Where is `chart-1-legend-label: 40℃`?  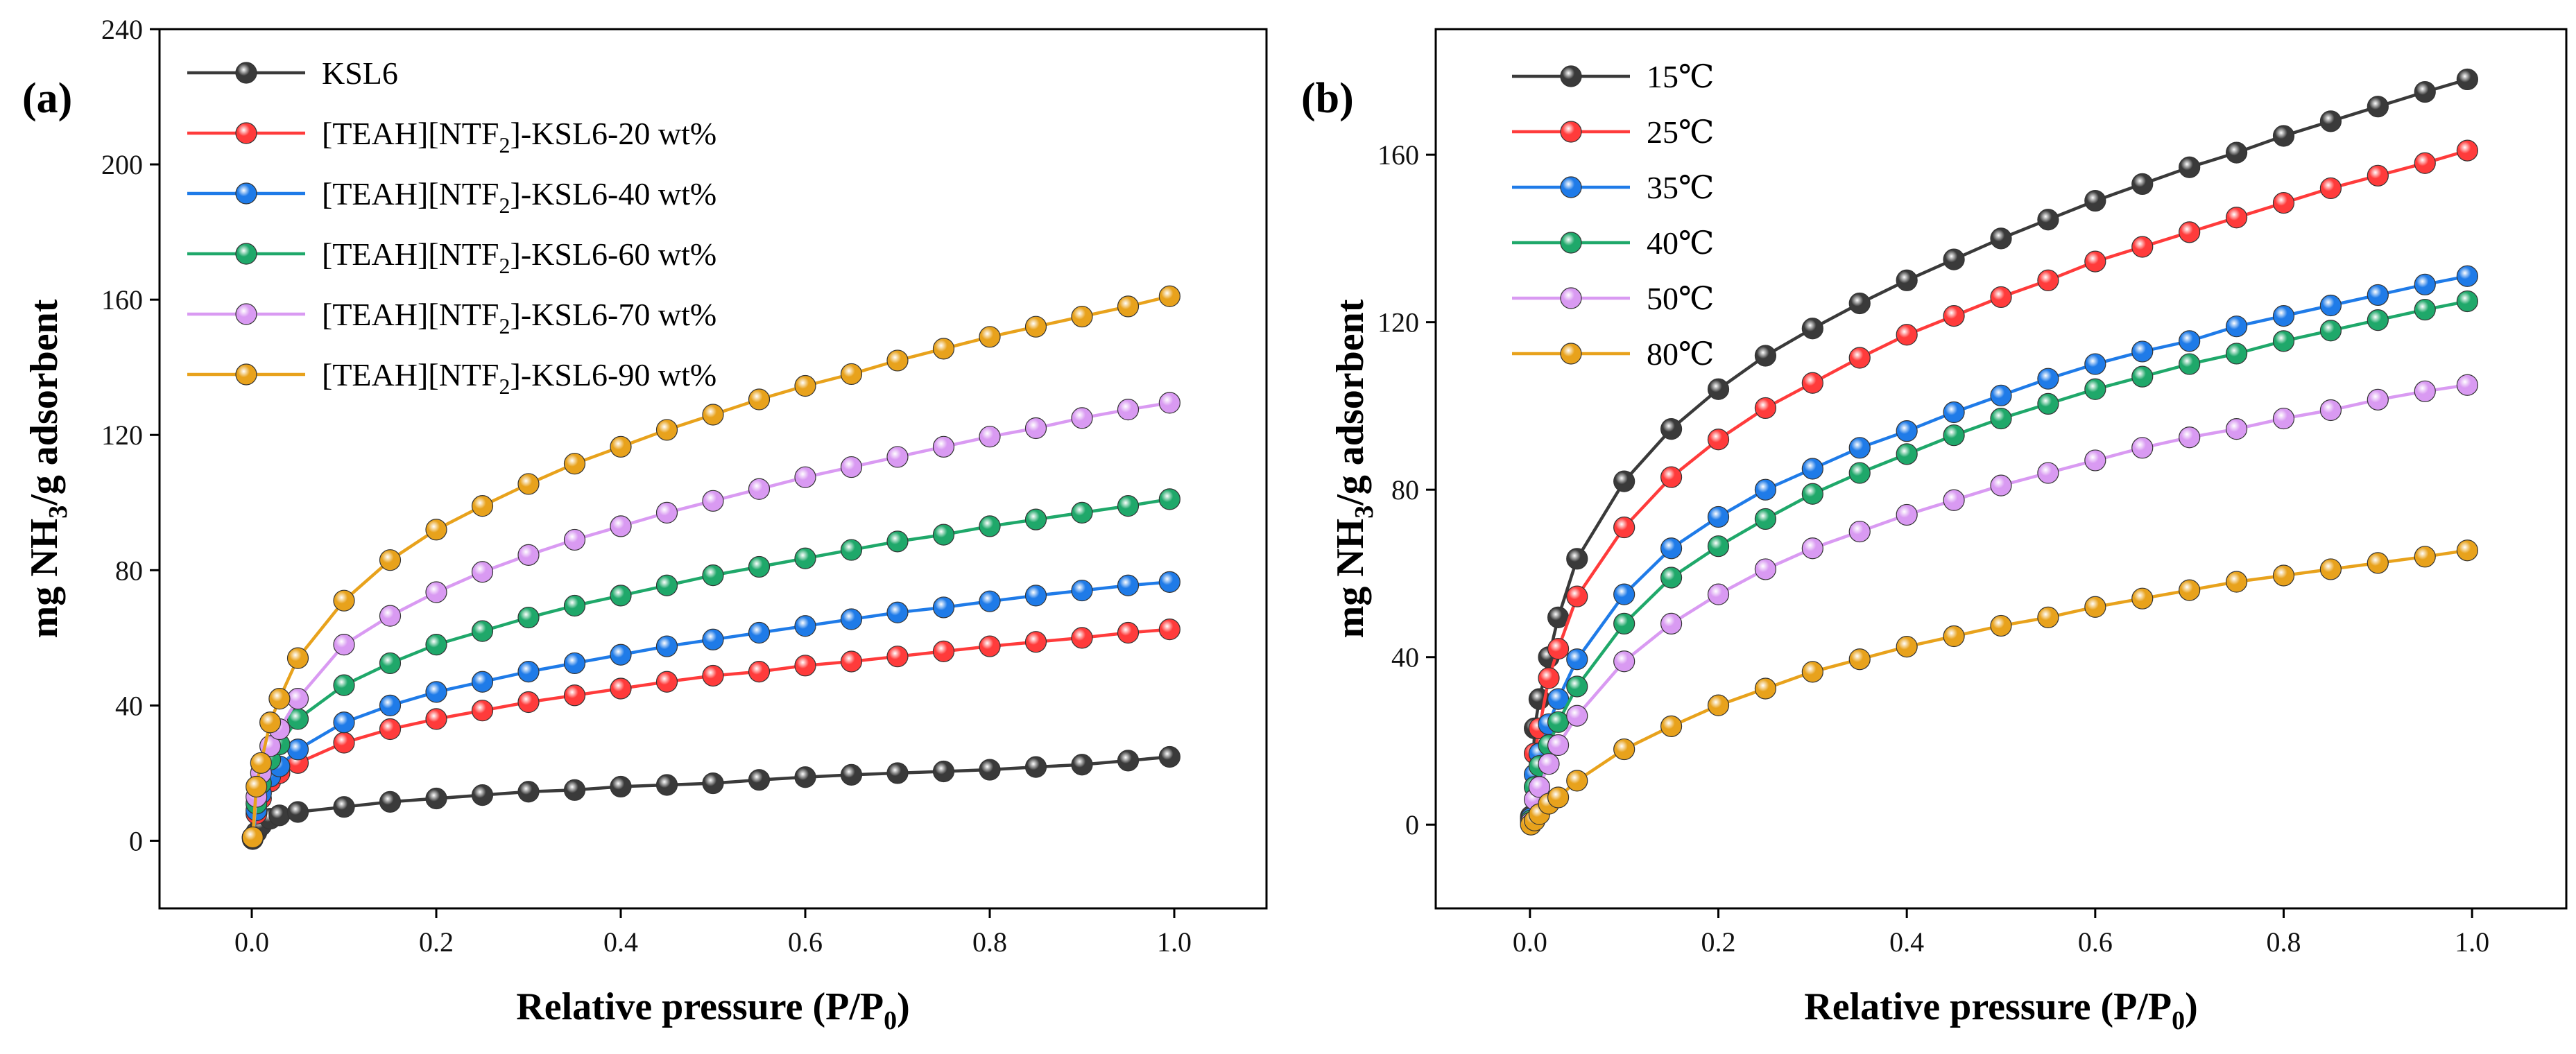 chart-1-legend-label: 40℃ is located at coordinates (1680, 243).